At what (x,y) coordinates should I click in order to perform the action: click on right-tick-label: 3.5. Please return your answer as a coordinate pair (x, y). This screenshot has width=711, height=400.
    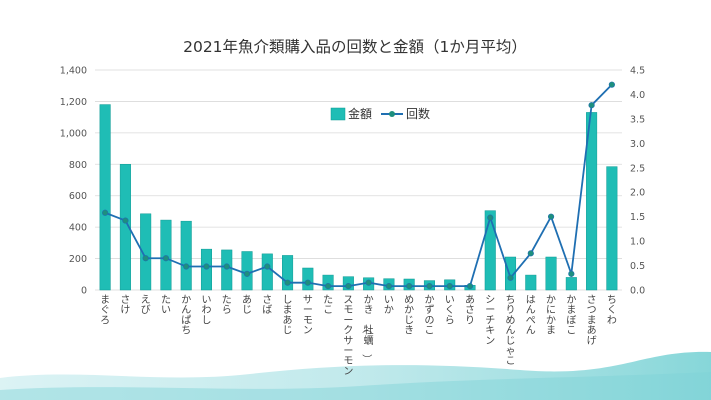
    Looking at the image, I should click on (637, 119).